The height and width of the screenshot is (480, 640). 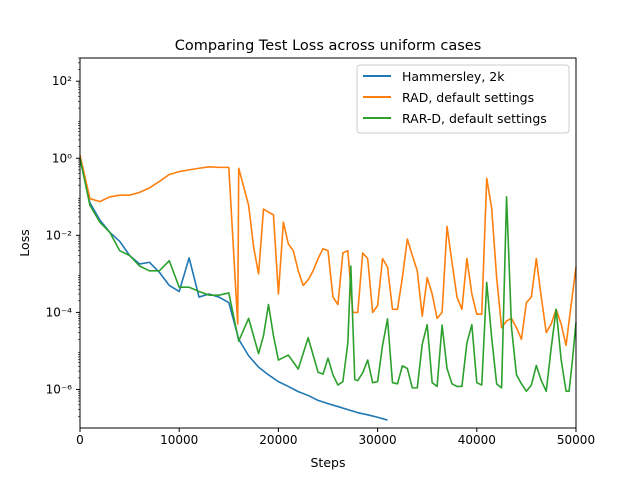 What do you see at coordinates (328, 46) in the screenshot?
I see `chart-title: Comparing Test Loss across uniform cases` at bounding box center [328, 46].